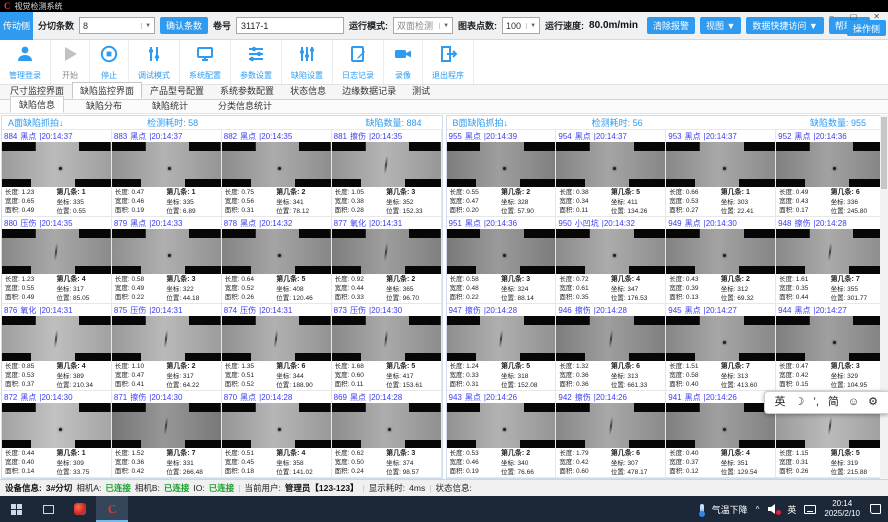  What do you see at coordinates (816, 402) in the screenshot?
I see `punctuation-toggle: ’,` at bounding box center [816, 402].